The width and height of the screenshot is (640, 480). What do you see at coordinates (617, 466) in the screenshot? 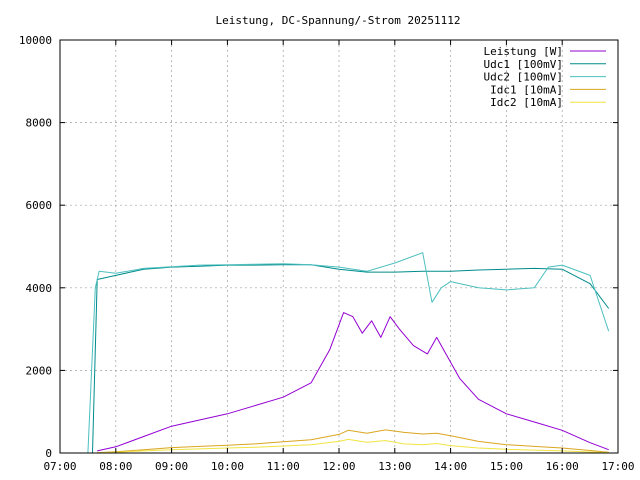
I see `x-tick-label: 17:00` at bounding box center [617, 466].